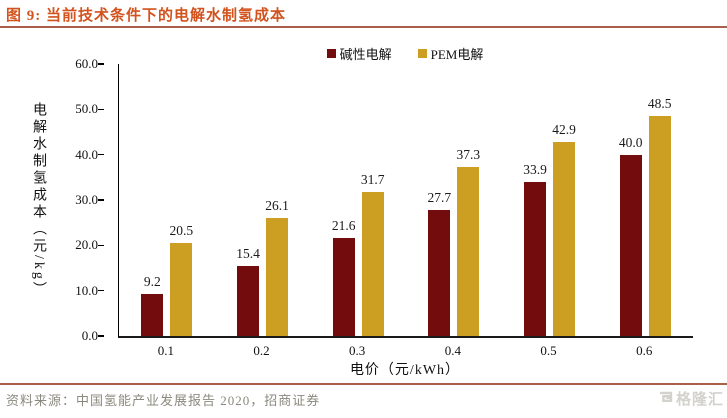 The width and height of the screenshot is (727, 418). I want to click on footer-divider, so click(363, 384).